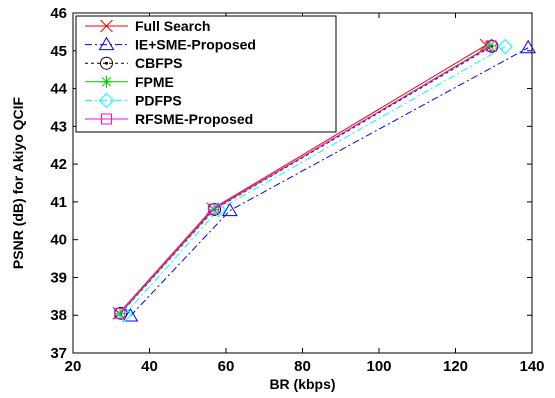 This screenshot has width=555, height=398. I want to click on x-tick-label: 60, so click(226, 366).